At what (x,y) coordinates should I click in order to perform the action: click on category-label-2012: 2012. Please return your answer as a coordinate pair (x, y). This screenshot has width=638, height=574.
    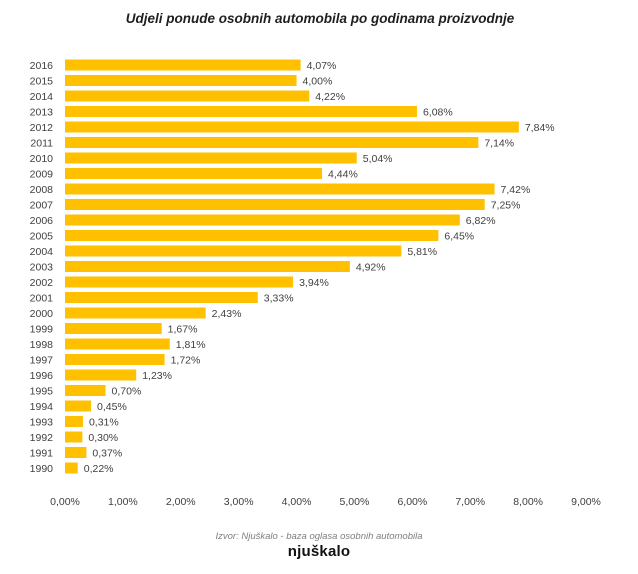
    Looking at the image, I should click on (42, 128).